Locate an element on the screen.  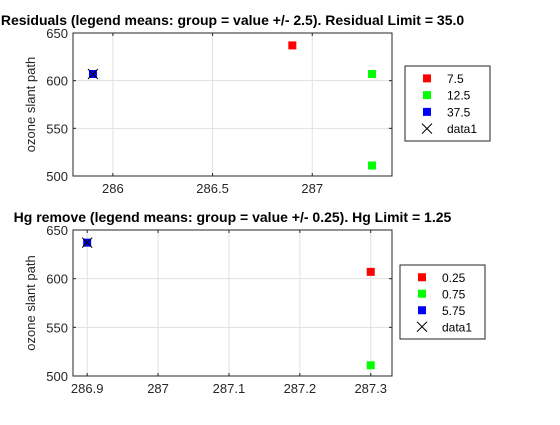
x-tick-label: 286.5 is located at coordinates (212, 188).